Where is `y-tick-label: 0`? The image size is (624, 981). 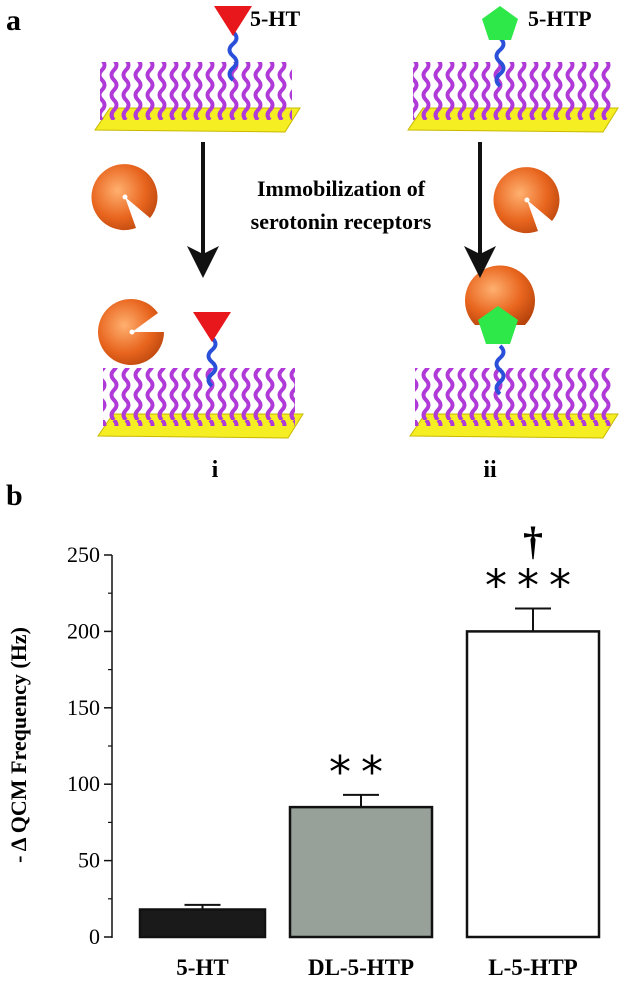 y-tick-label: 0 is located at coordinates (94, 936).